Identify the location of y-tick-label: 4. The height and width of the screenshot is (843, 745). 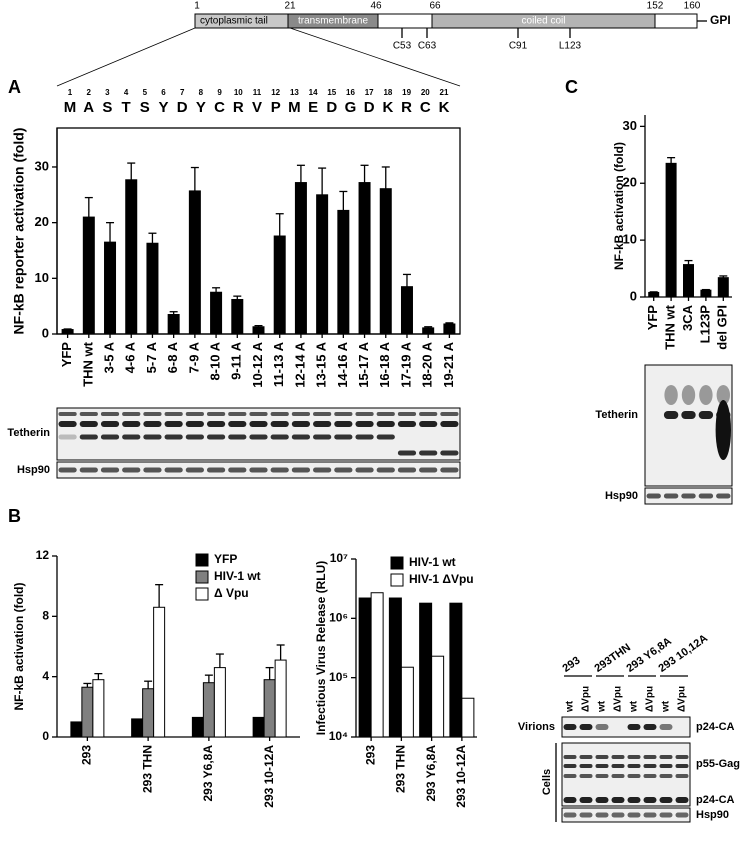
(45, 676).